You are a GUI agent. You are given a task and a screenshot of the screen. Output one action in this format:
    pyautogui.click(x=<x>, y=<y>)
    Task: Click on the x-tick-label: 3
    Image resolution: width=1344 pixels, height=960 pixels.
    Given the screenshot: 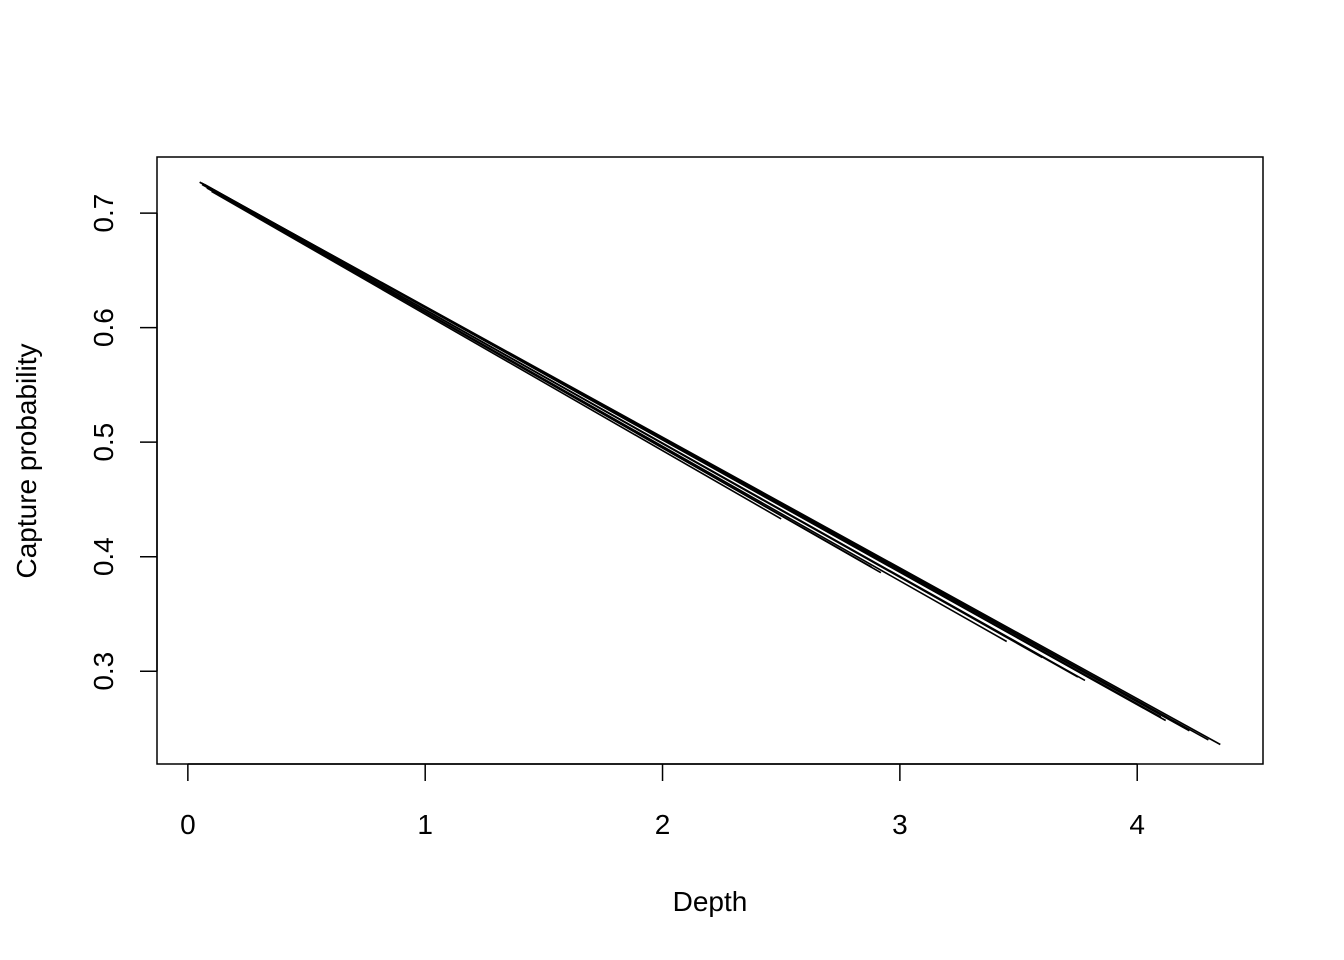 What is the action you would take?
    pyautogui.click(x=900, y=824)
    